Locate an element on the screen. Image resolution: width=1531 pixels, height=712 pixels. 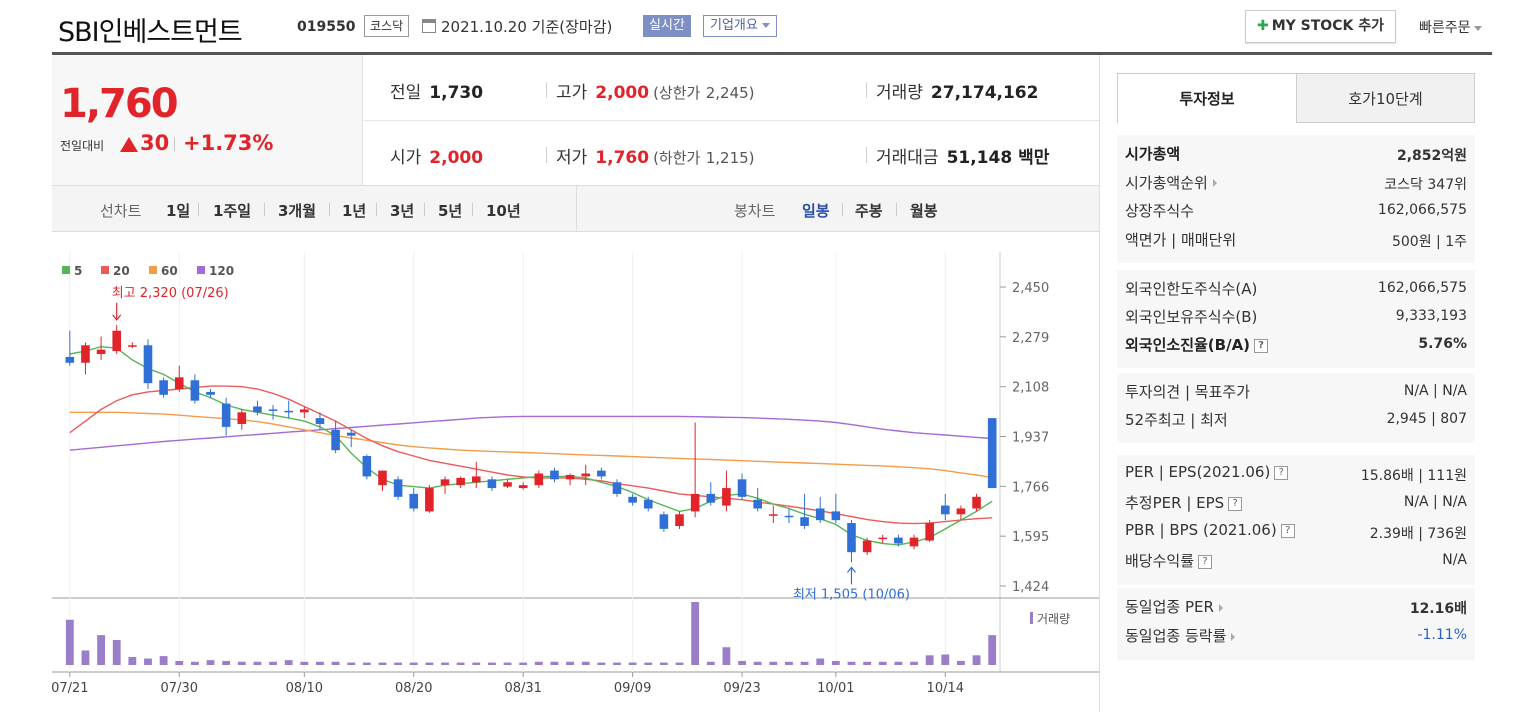
info-label: 동일업종 등락률 is located at coordinates (1180, 635).